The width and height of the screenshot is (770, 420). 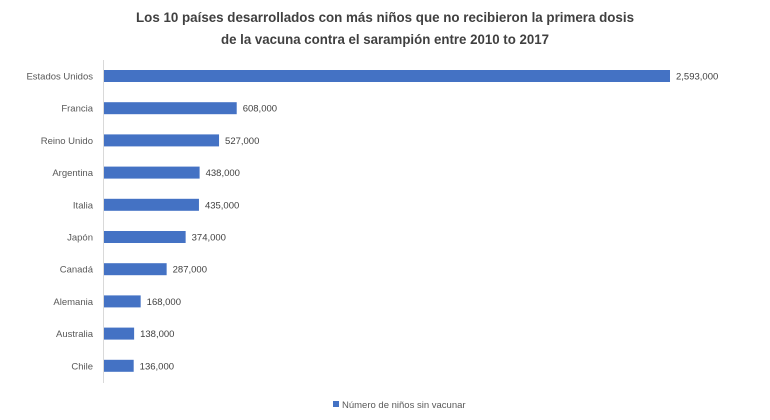 I want to click on data-label-canada: 287,000, so click(x=190, y=270).